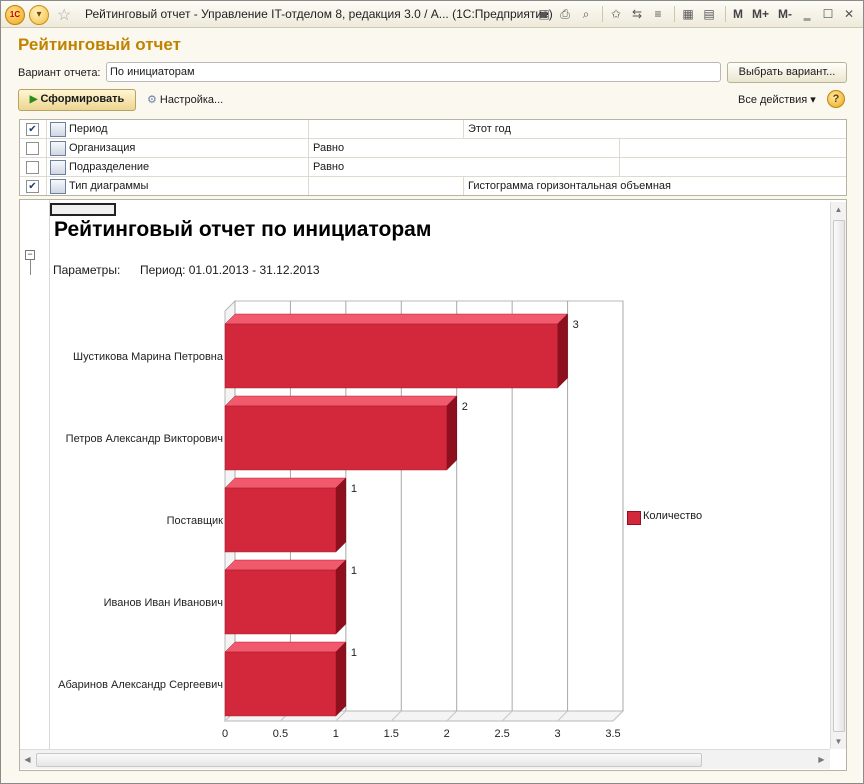 The width and height of the screenshot is (864, 784). I want to click on app-logo-icon: 1С, so click(15, 15).